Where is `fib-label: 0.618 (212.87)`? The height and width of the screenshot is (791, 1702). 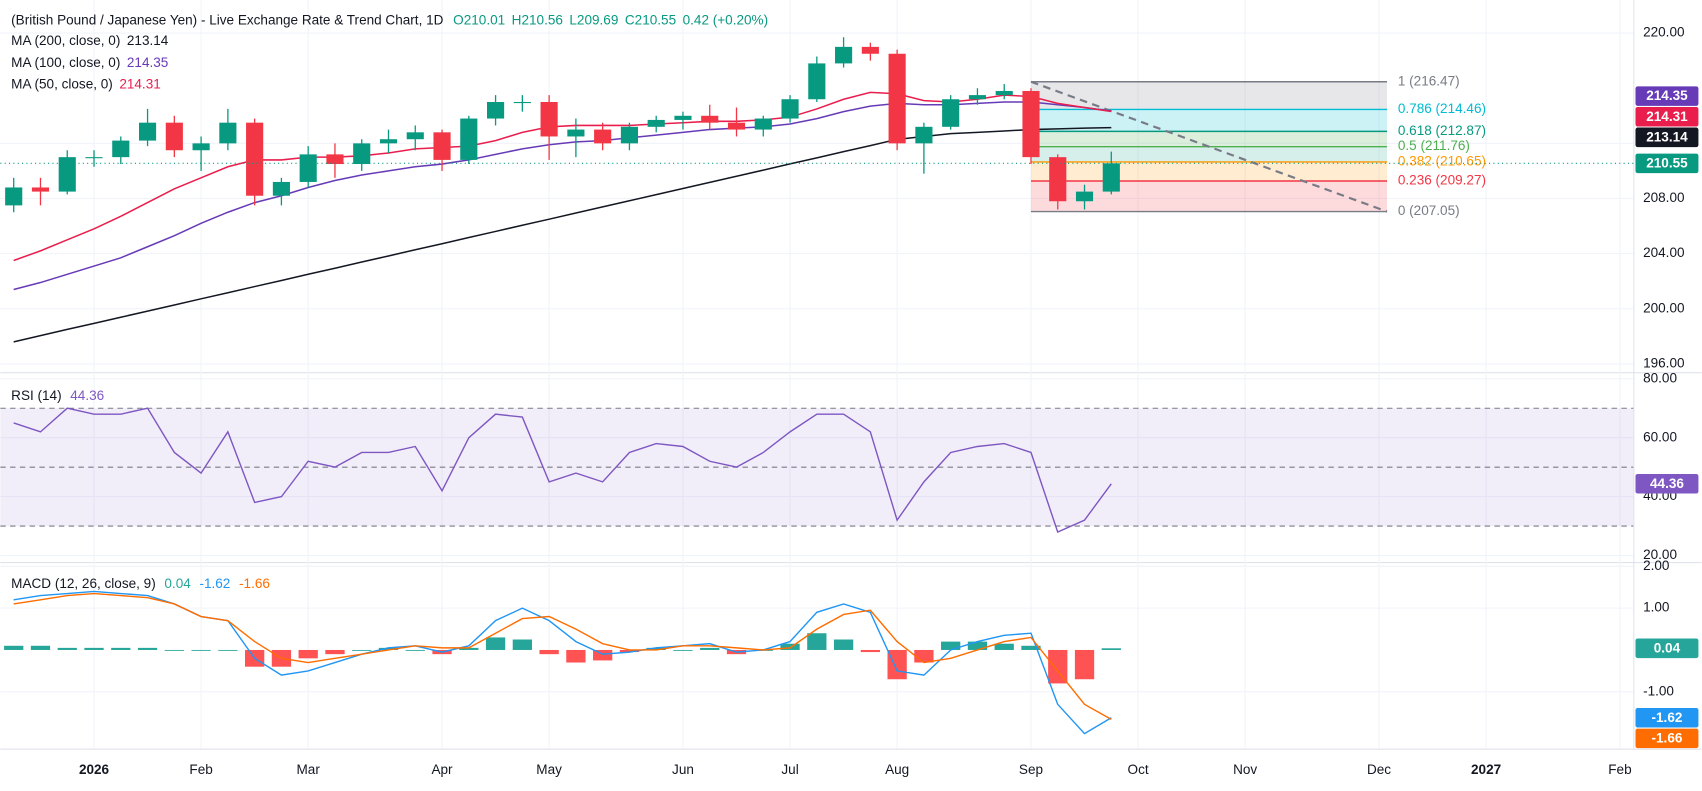
fib-label: 0.618 (212.87) is located at coordinates (1442, 130).